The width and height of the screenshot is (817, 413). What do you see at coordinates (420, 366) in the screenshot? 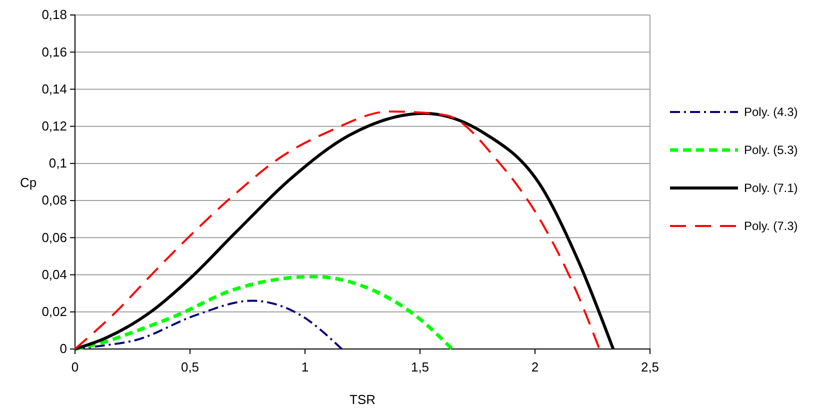
I see `x-tick-label: 1,5` at bounding box center [420, 366].